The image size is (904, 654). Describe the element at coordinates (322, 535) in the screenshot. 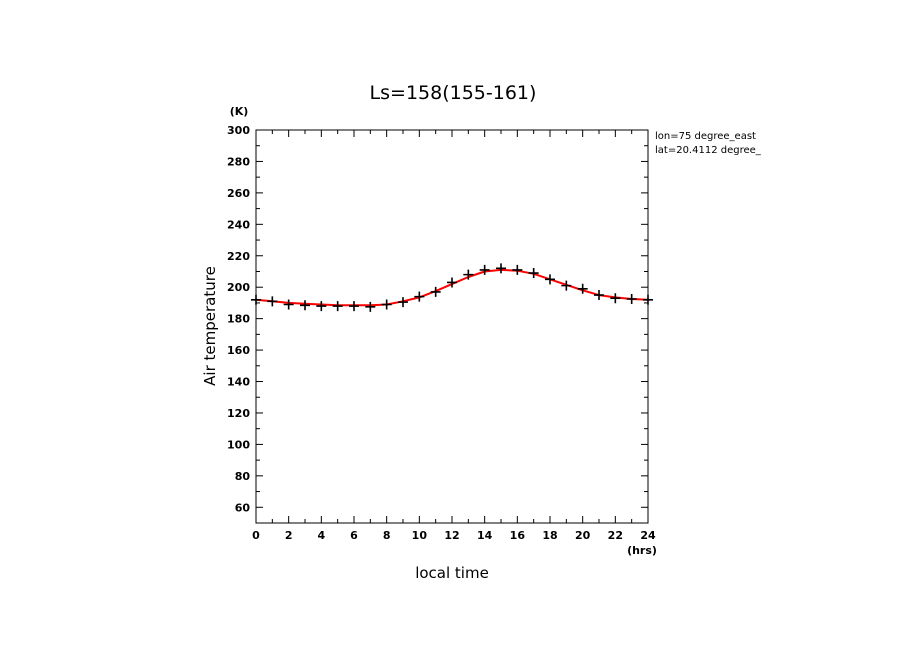

I see `x-tick-label: 4` at that location.